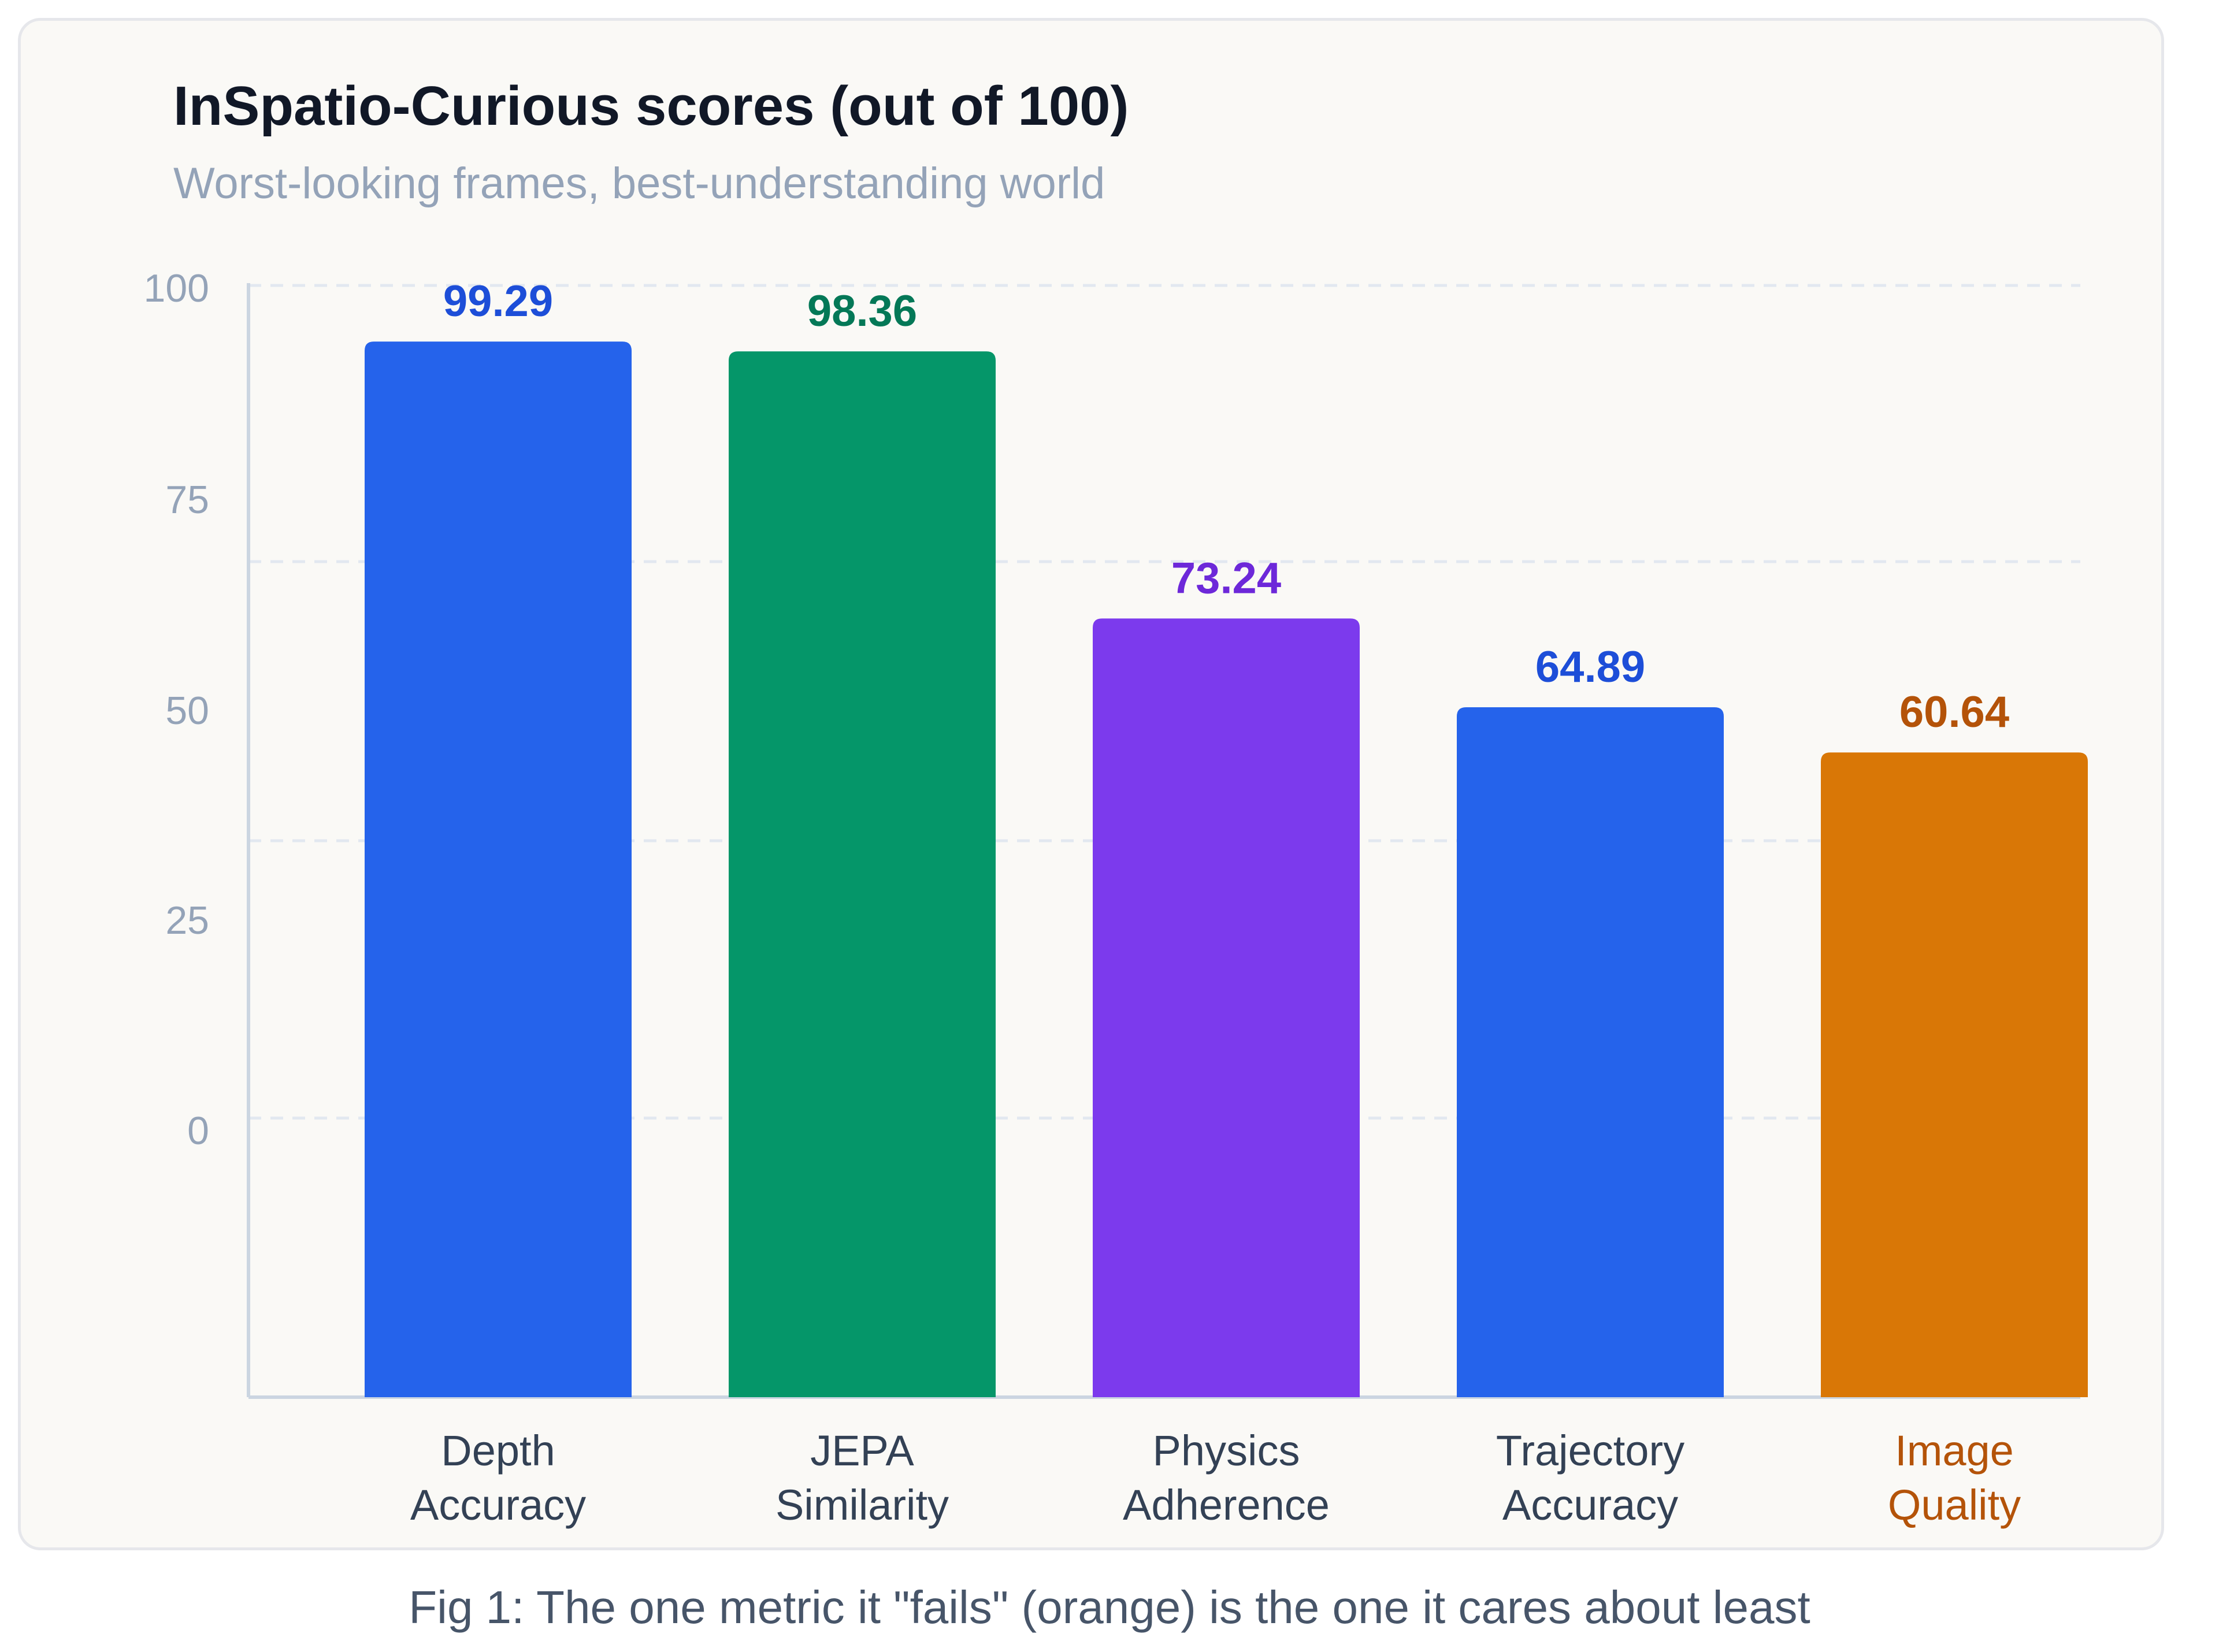  I want to click on y-tick-label-0: 0, so click(198, 1131).